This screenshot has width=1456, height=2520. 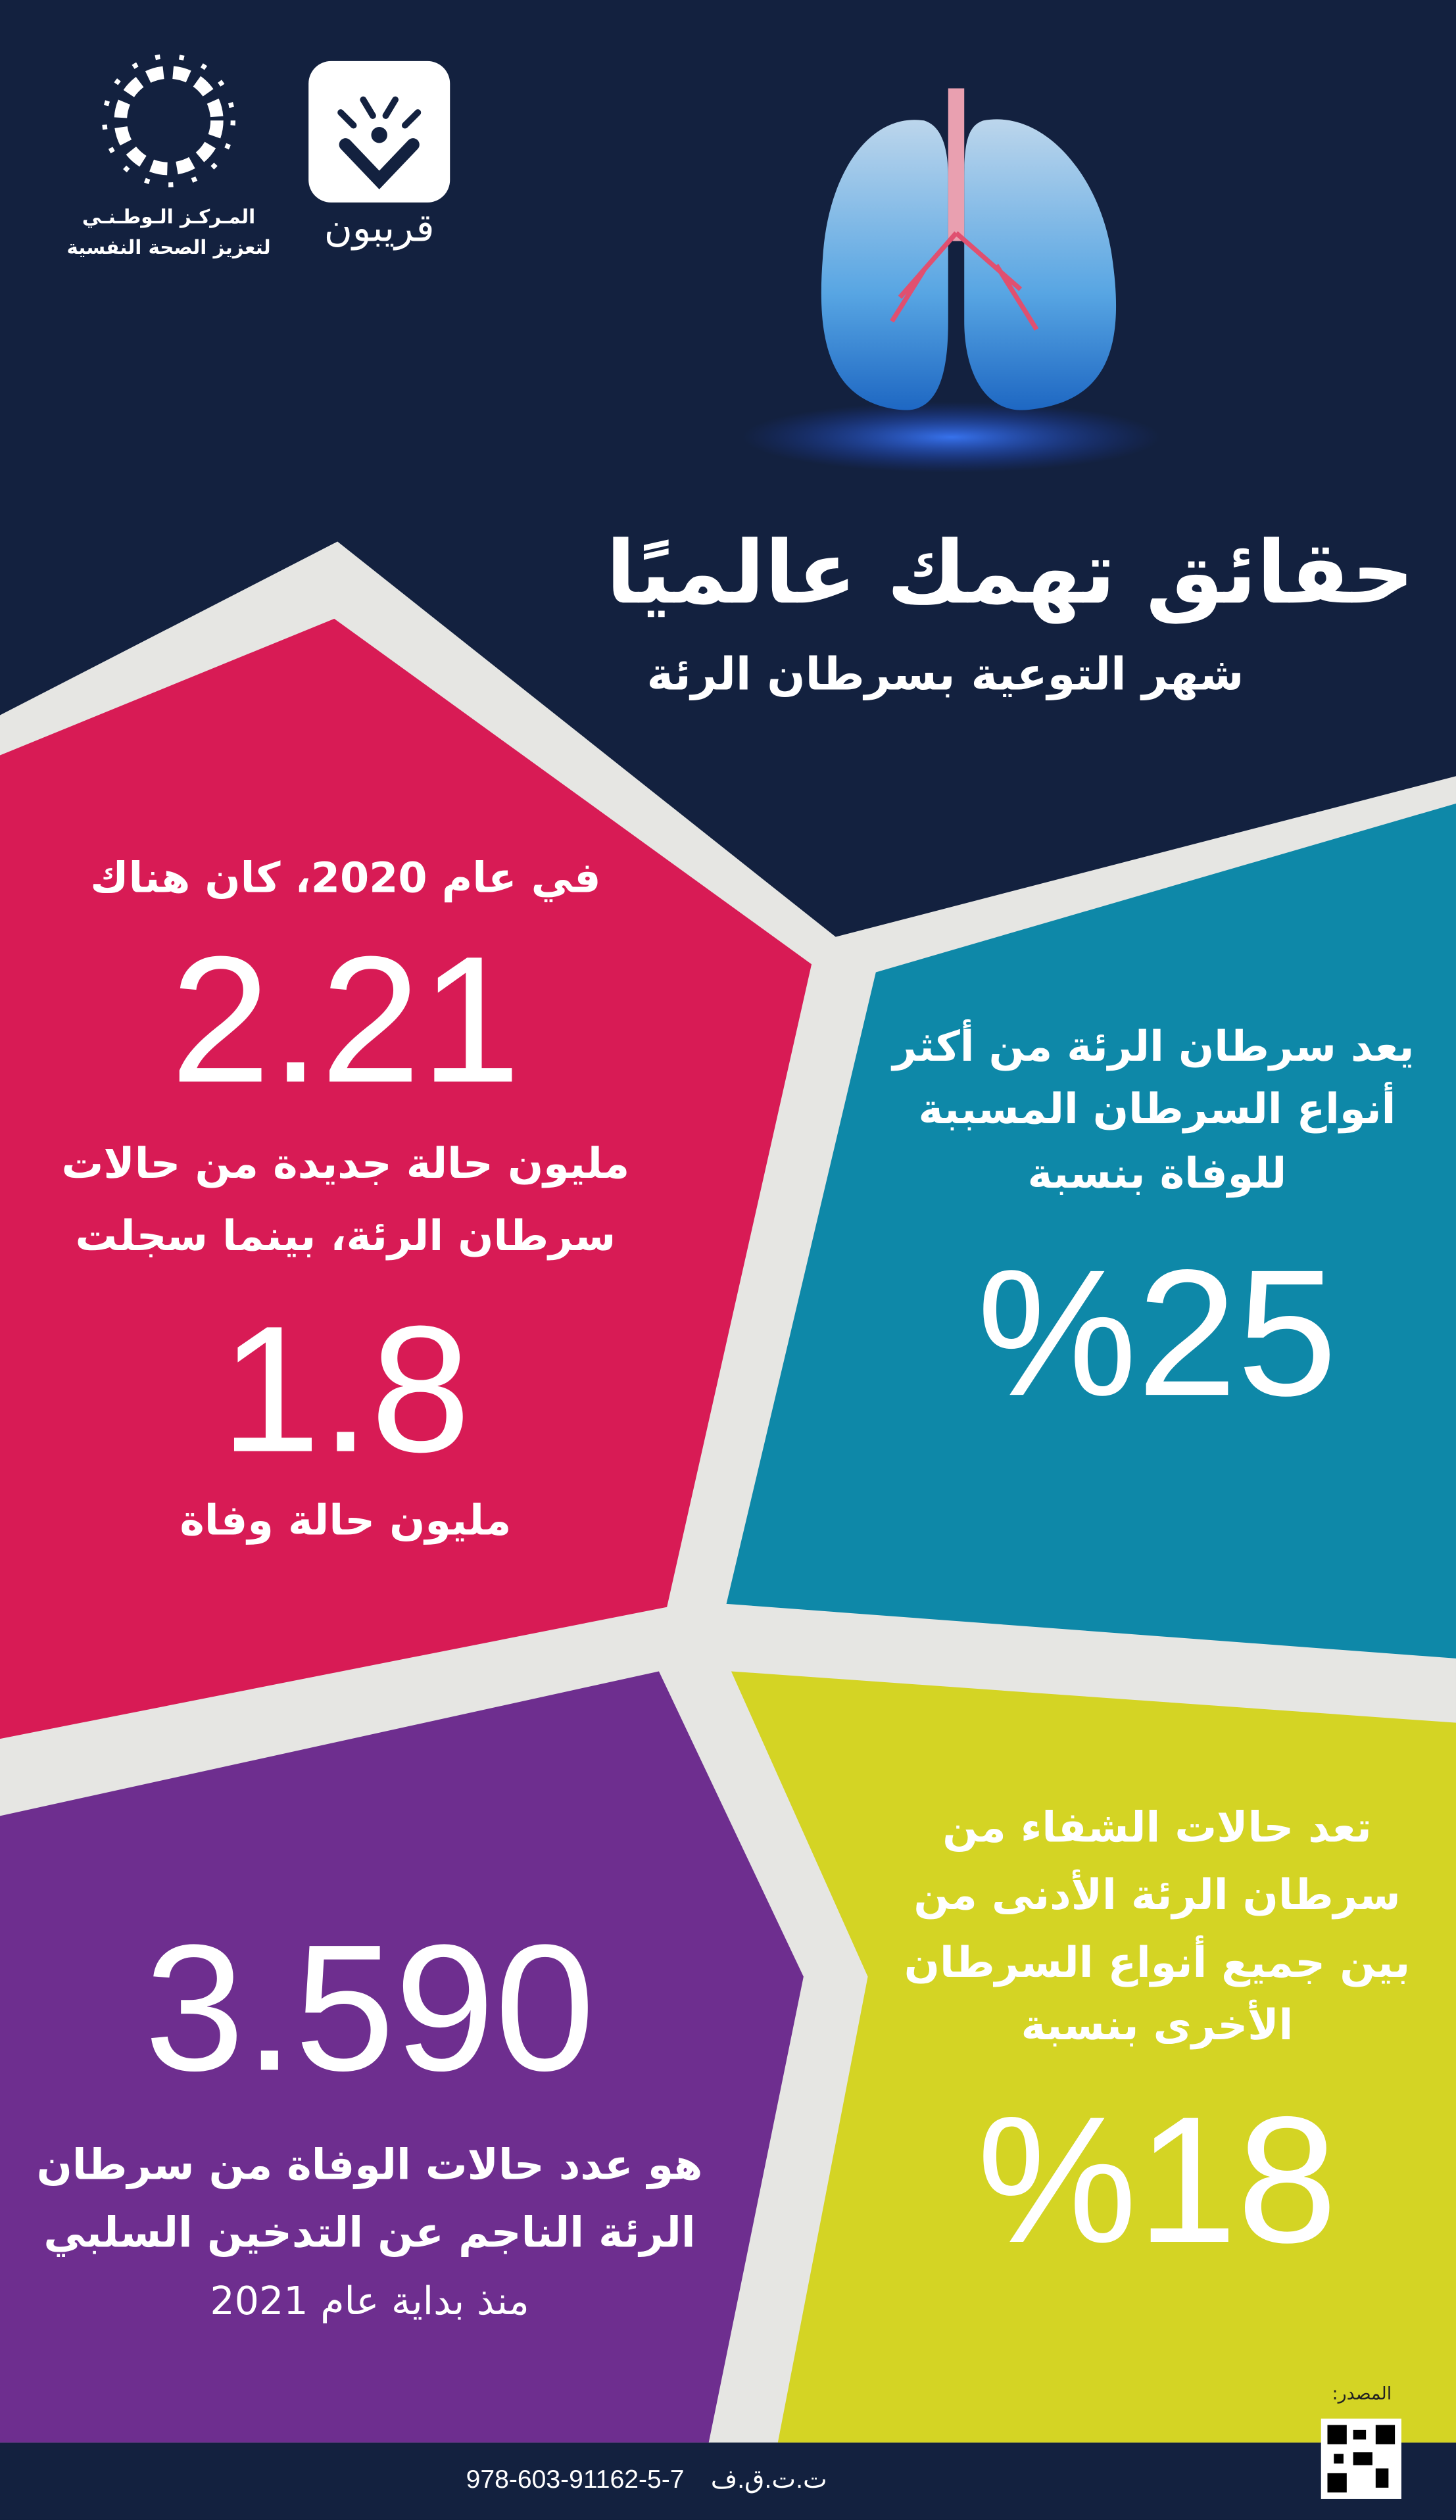 I want to click on recovery-percent: %18, so click(x=1157, y=2180).